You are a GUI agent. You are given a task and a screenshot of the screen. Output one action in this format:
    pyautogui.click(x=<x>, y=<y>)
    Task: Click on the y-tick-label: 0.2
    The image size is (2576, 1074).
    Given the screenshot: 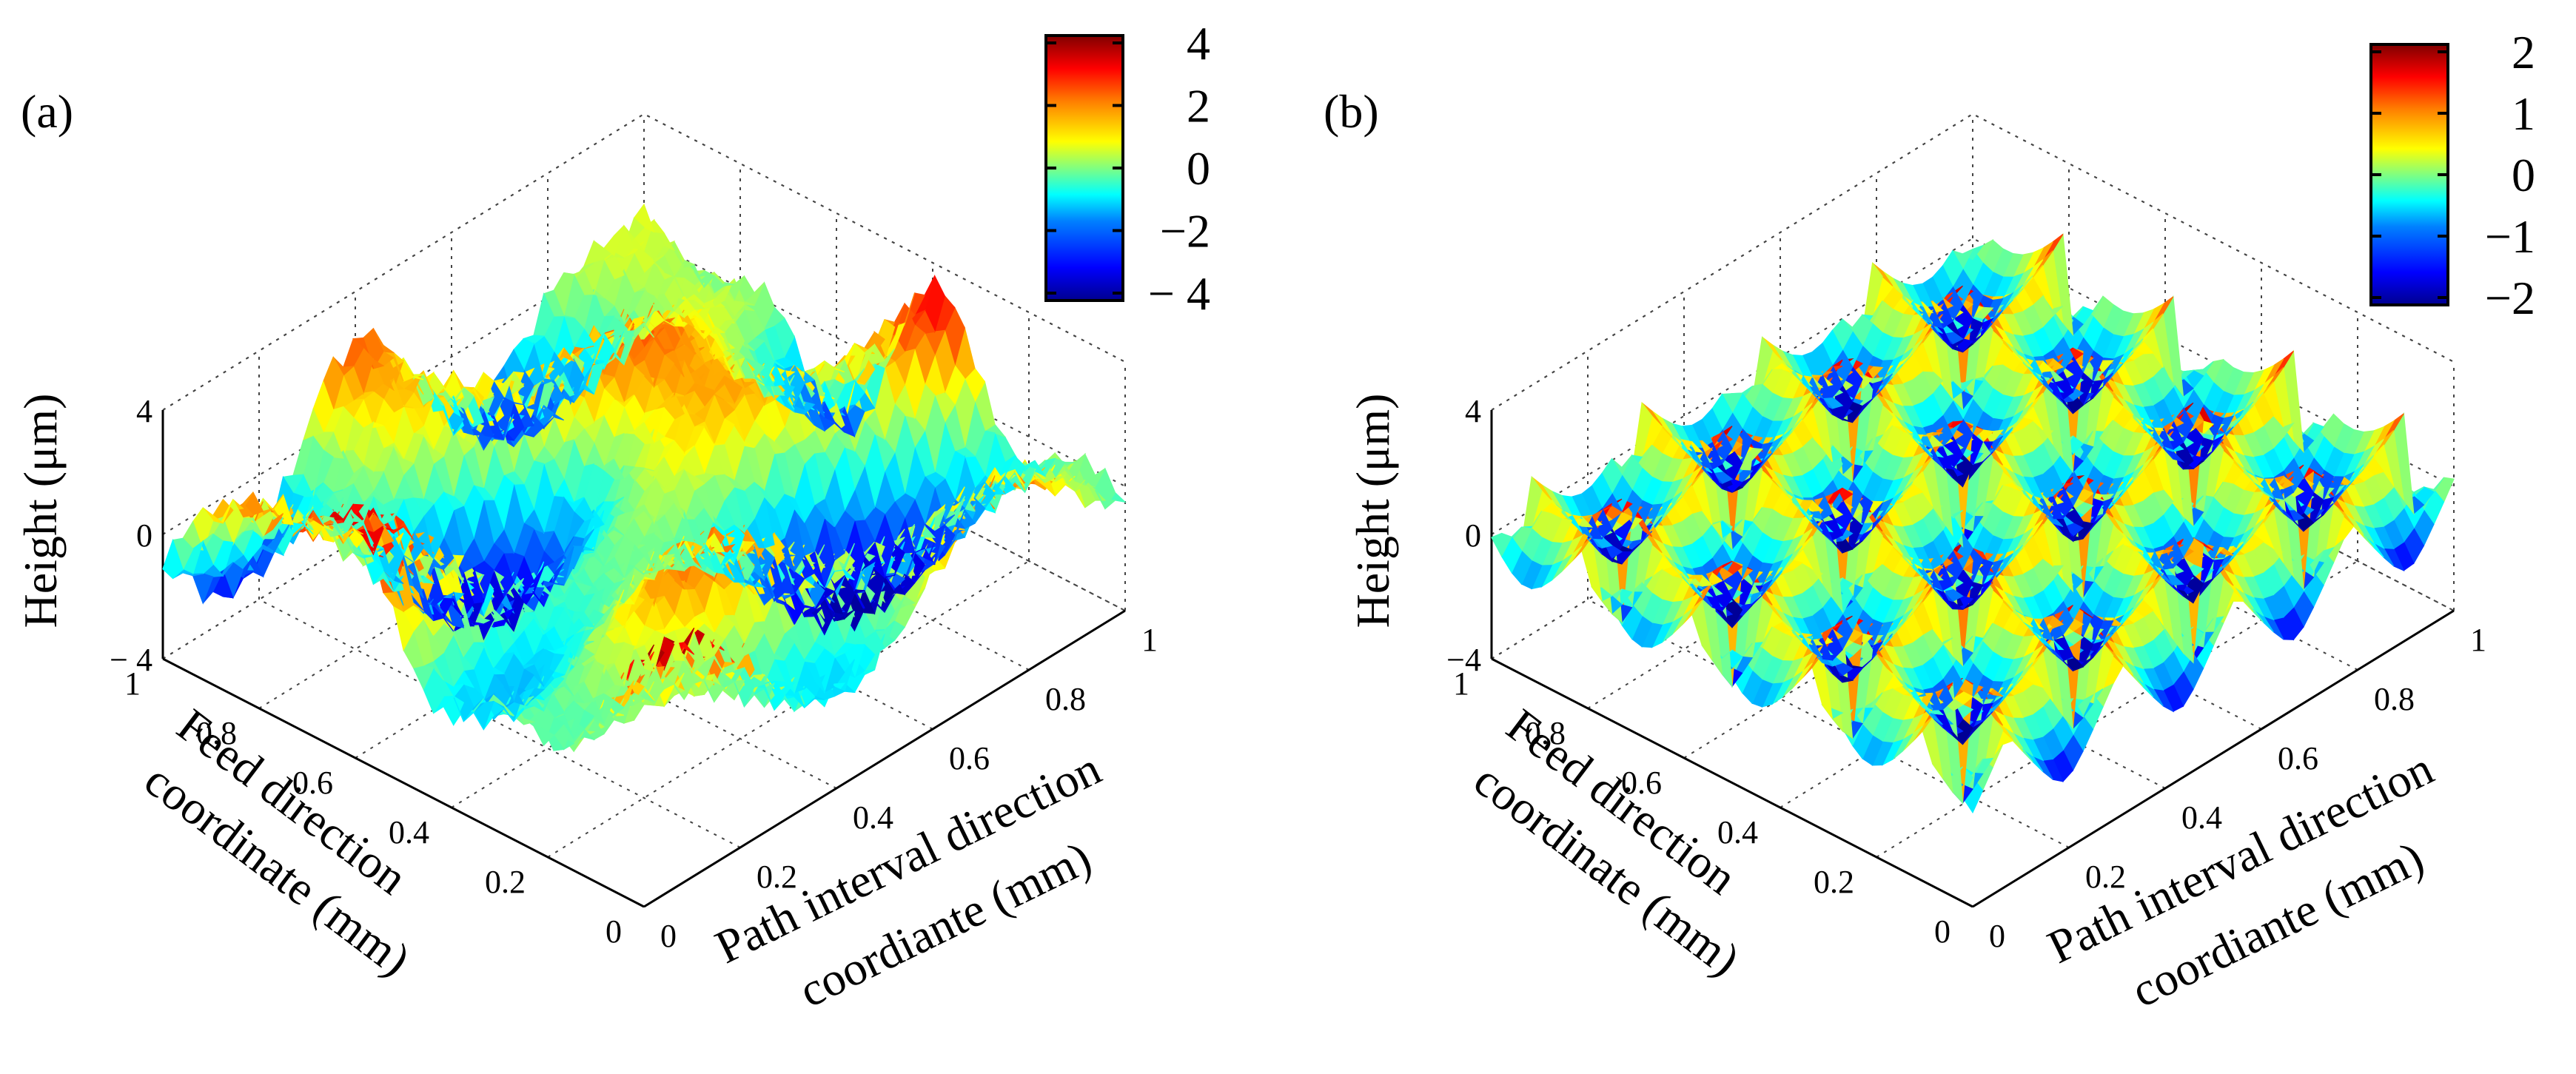 What is the action you would take?
    pyautogui.click(x=777, y=877)
    